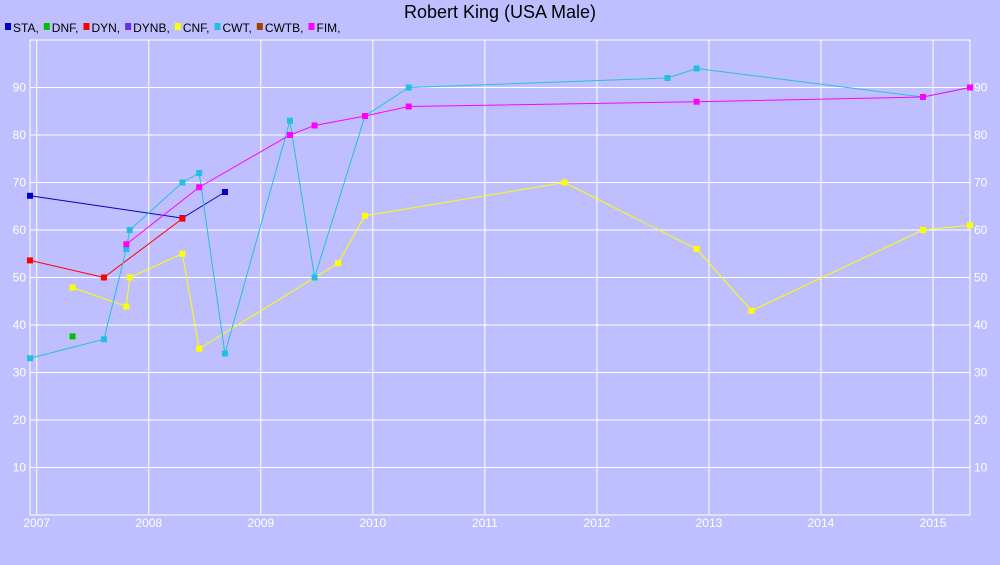 The width and height of the screenshot is (1000, 565). Describe the element at coordinates (933, 523) in the screenshot. I see `x-tick-label: 2015` at that location.